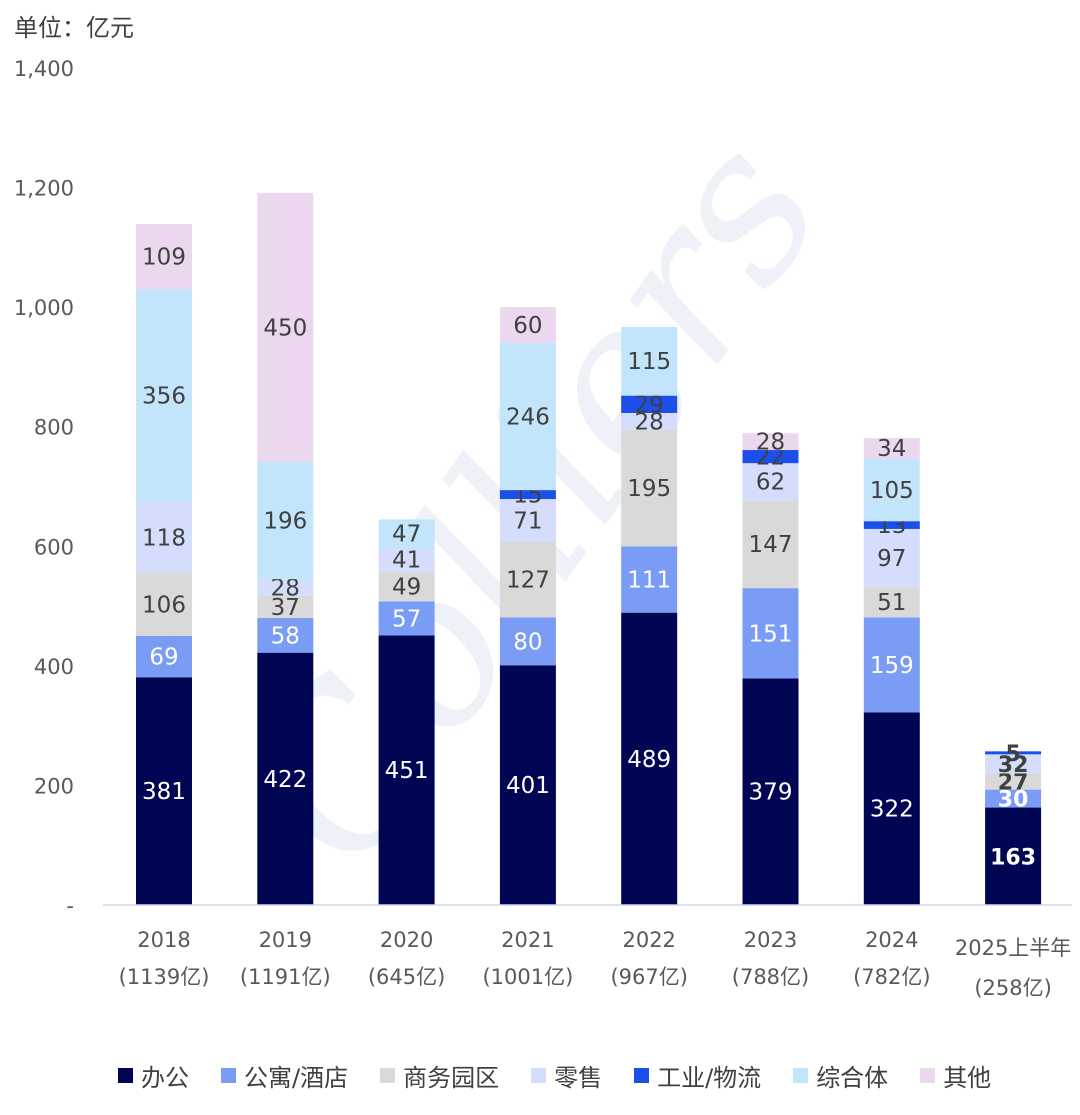  I want to click on data-label: 196, so click(285, 522).